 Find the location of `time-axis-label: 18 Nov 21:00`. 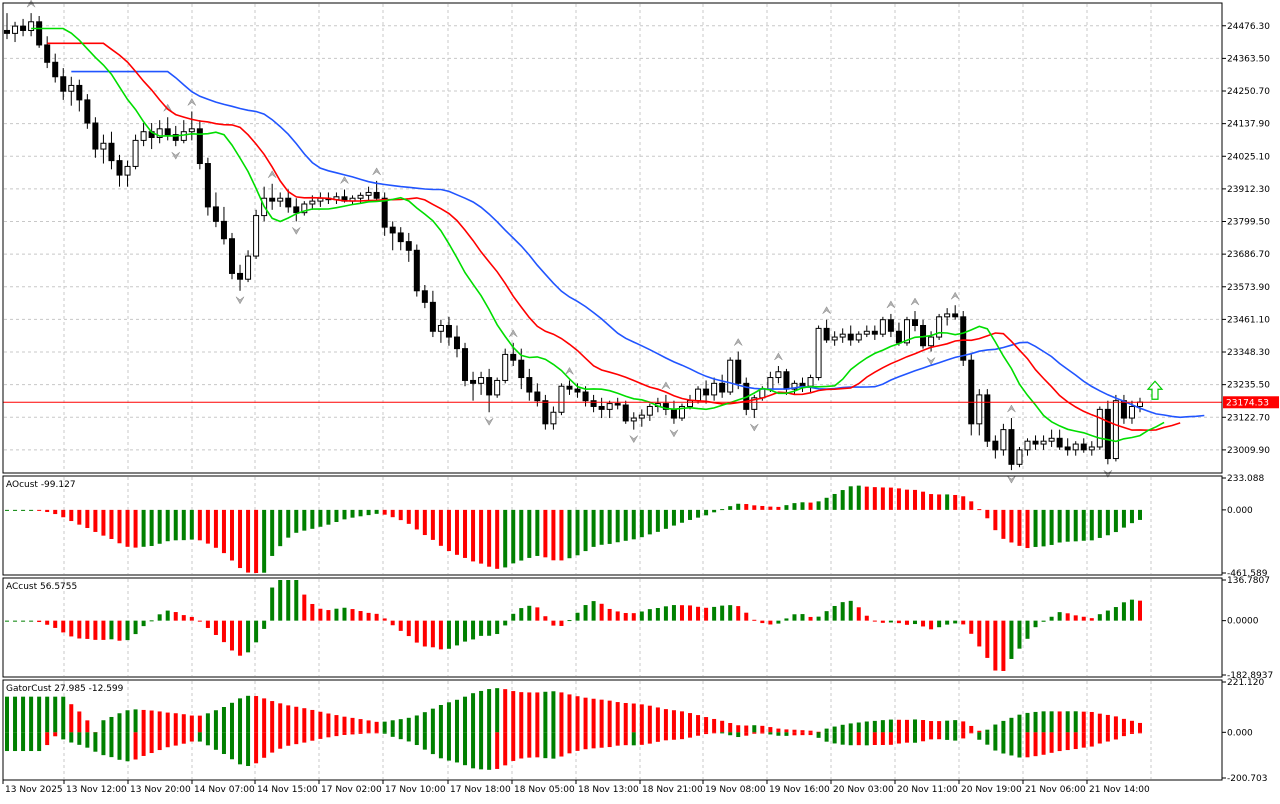

time-axis-label: 18 Nov 21:00 is located at coordinates (672, 790).